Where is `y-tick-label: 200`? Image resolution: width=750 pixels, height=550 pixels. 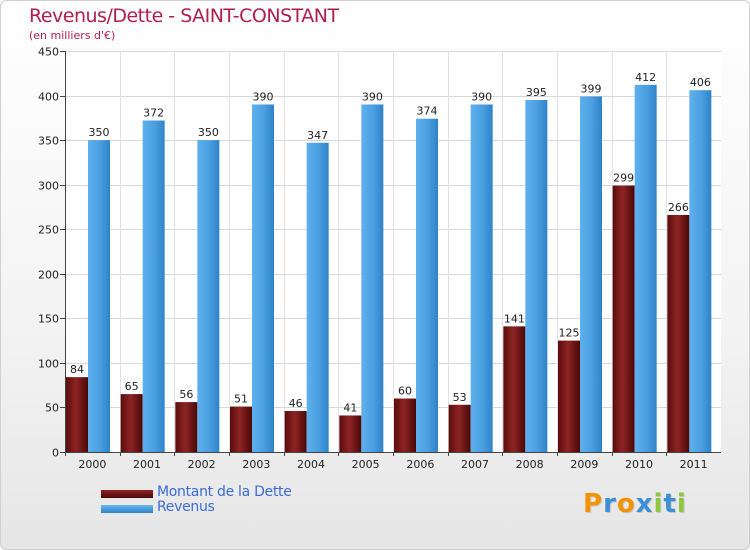
y-tick-label: 200 is located at coordinates (48, 275).